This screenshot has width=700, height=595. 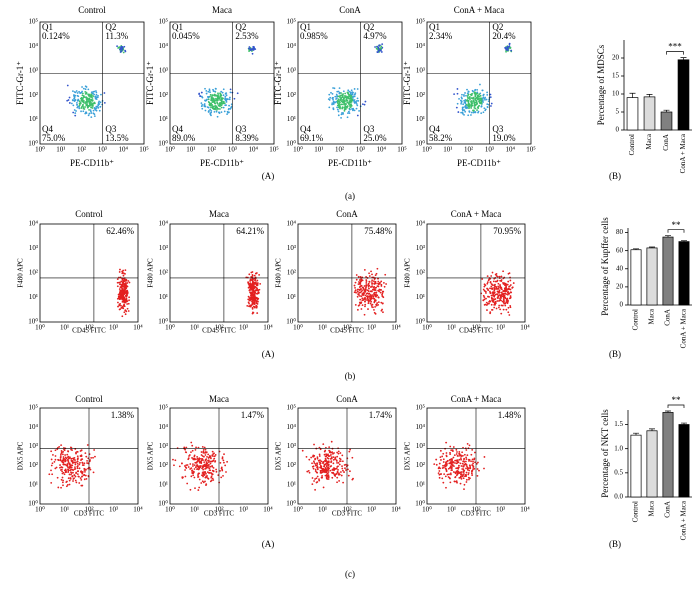 What do you see at coordinates (163, 322) in the screenshot?
I see `y-tick-label: 10⁰` at bounding box center [163, 322].